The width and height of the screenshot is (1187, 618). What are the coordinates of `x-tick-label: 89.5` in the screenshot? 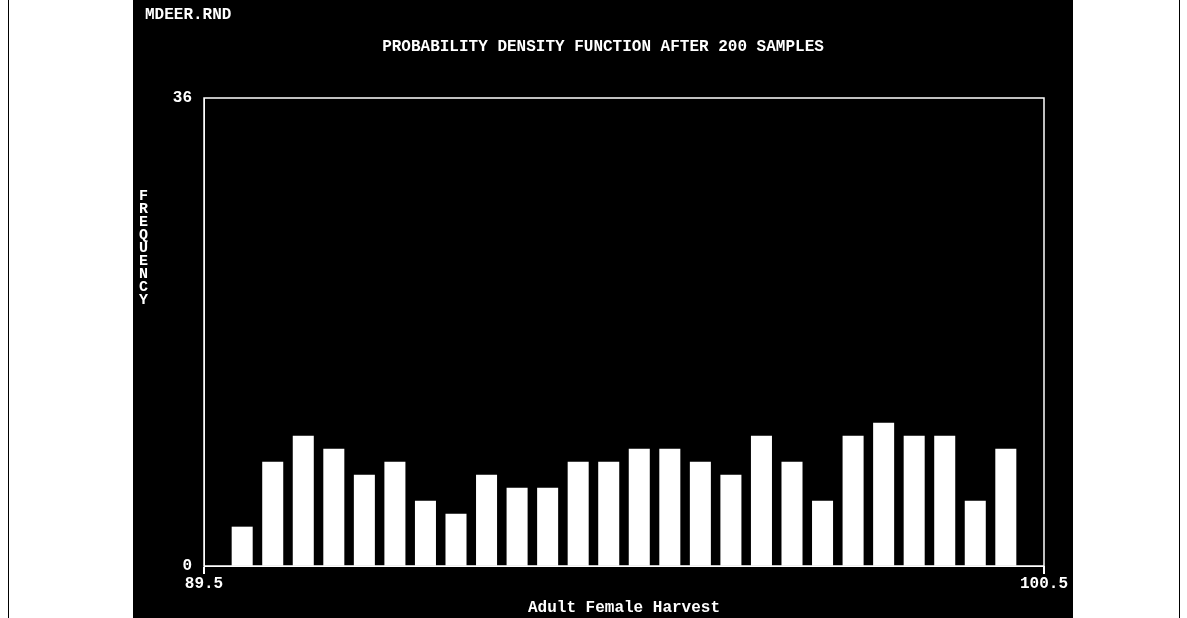 It's located at (204, 583).